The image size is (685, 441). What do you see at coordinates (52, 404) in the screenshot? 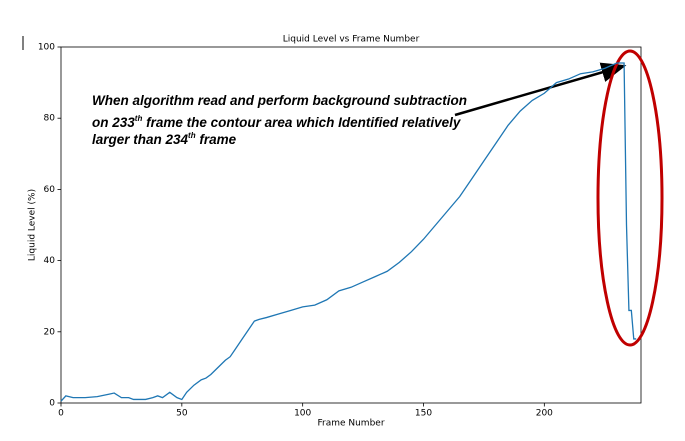
I see `y-tick-label: 0` at bounding box center [52, 404].